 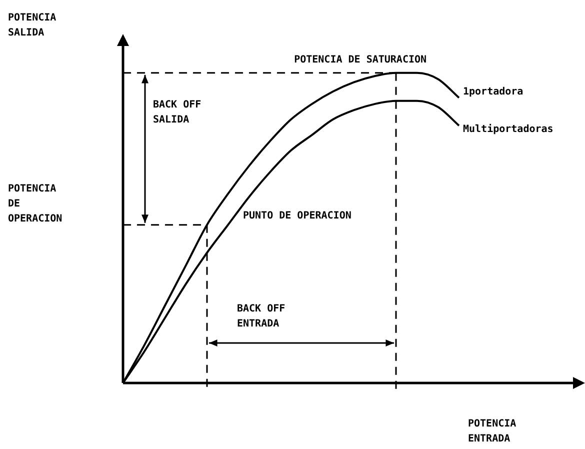 I want to click on series-label: Multiportadoras, so click(x=508, y=129).